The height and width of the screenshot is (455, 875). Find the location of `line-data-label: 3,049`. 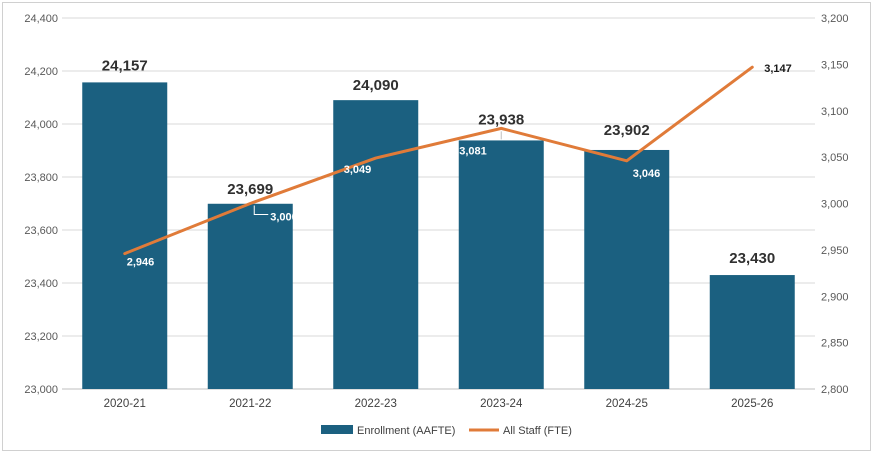

line-data-label: 3,049 is located at coordinates (358, 170).